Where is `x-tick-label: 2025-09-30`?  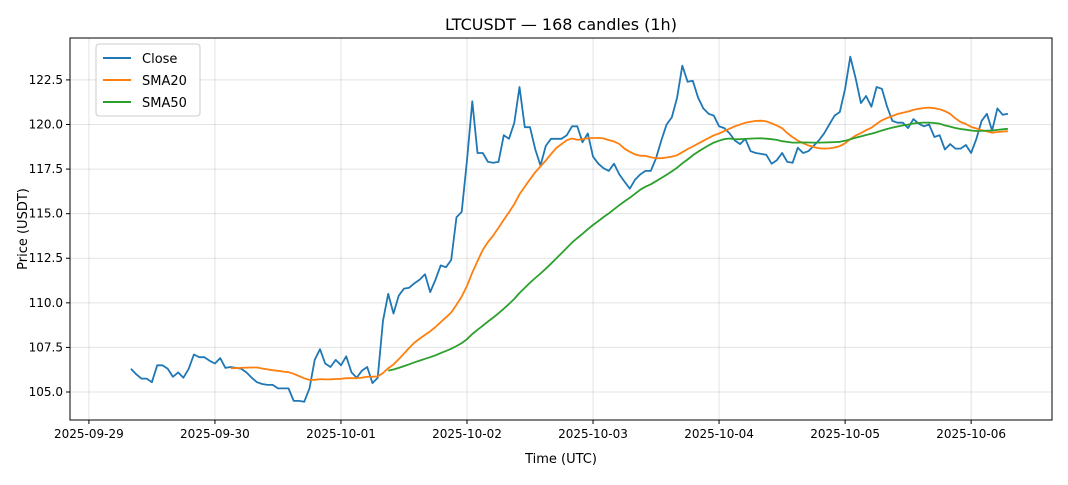
x-tick-label: 2025-09-30 is located at coordinates (215, 434).